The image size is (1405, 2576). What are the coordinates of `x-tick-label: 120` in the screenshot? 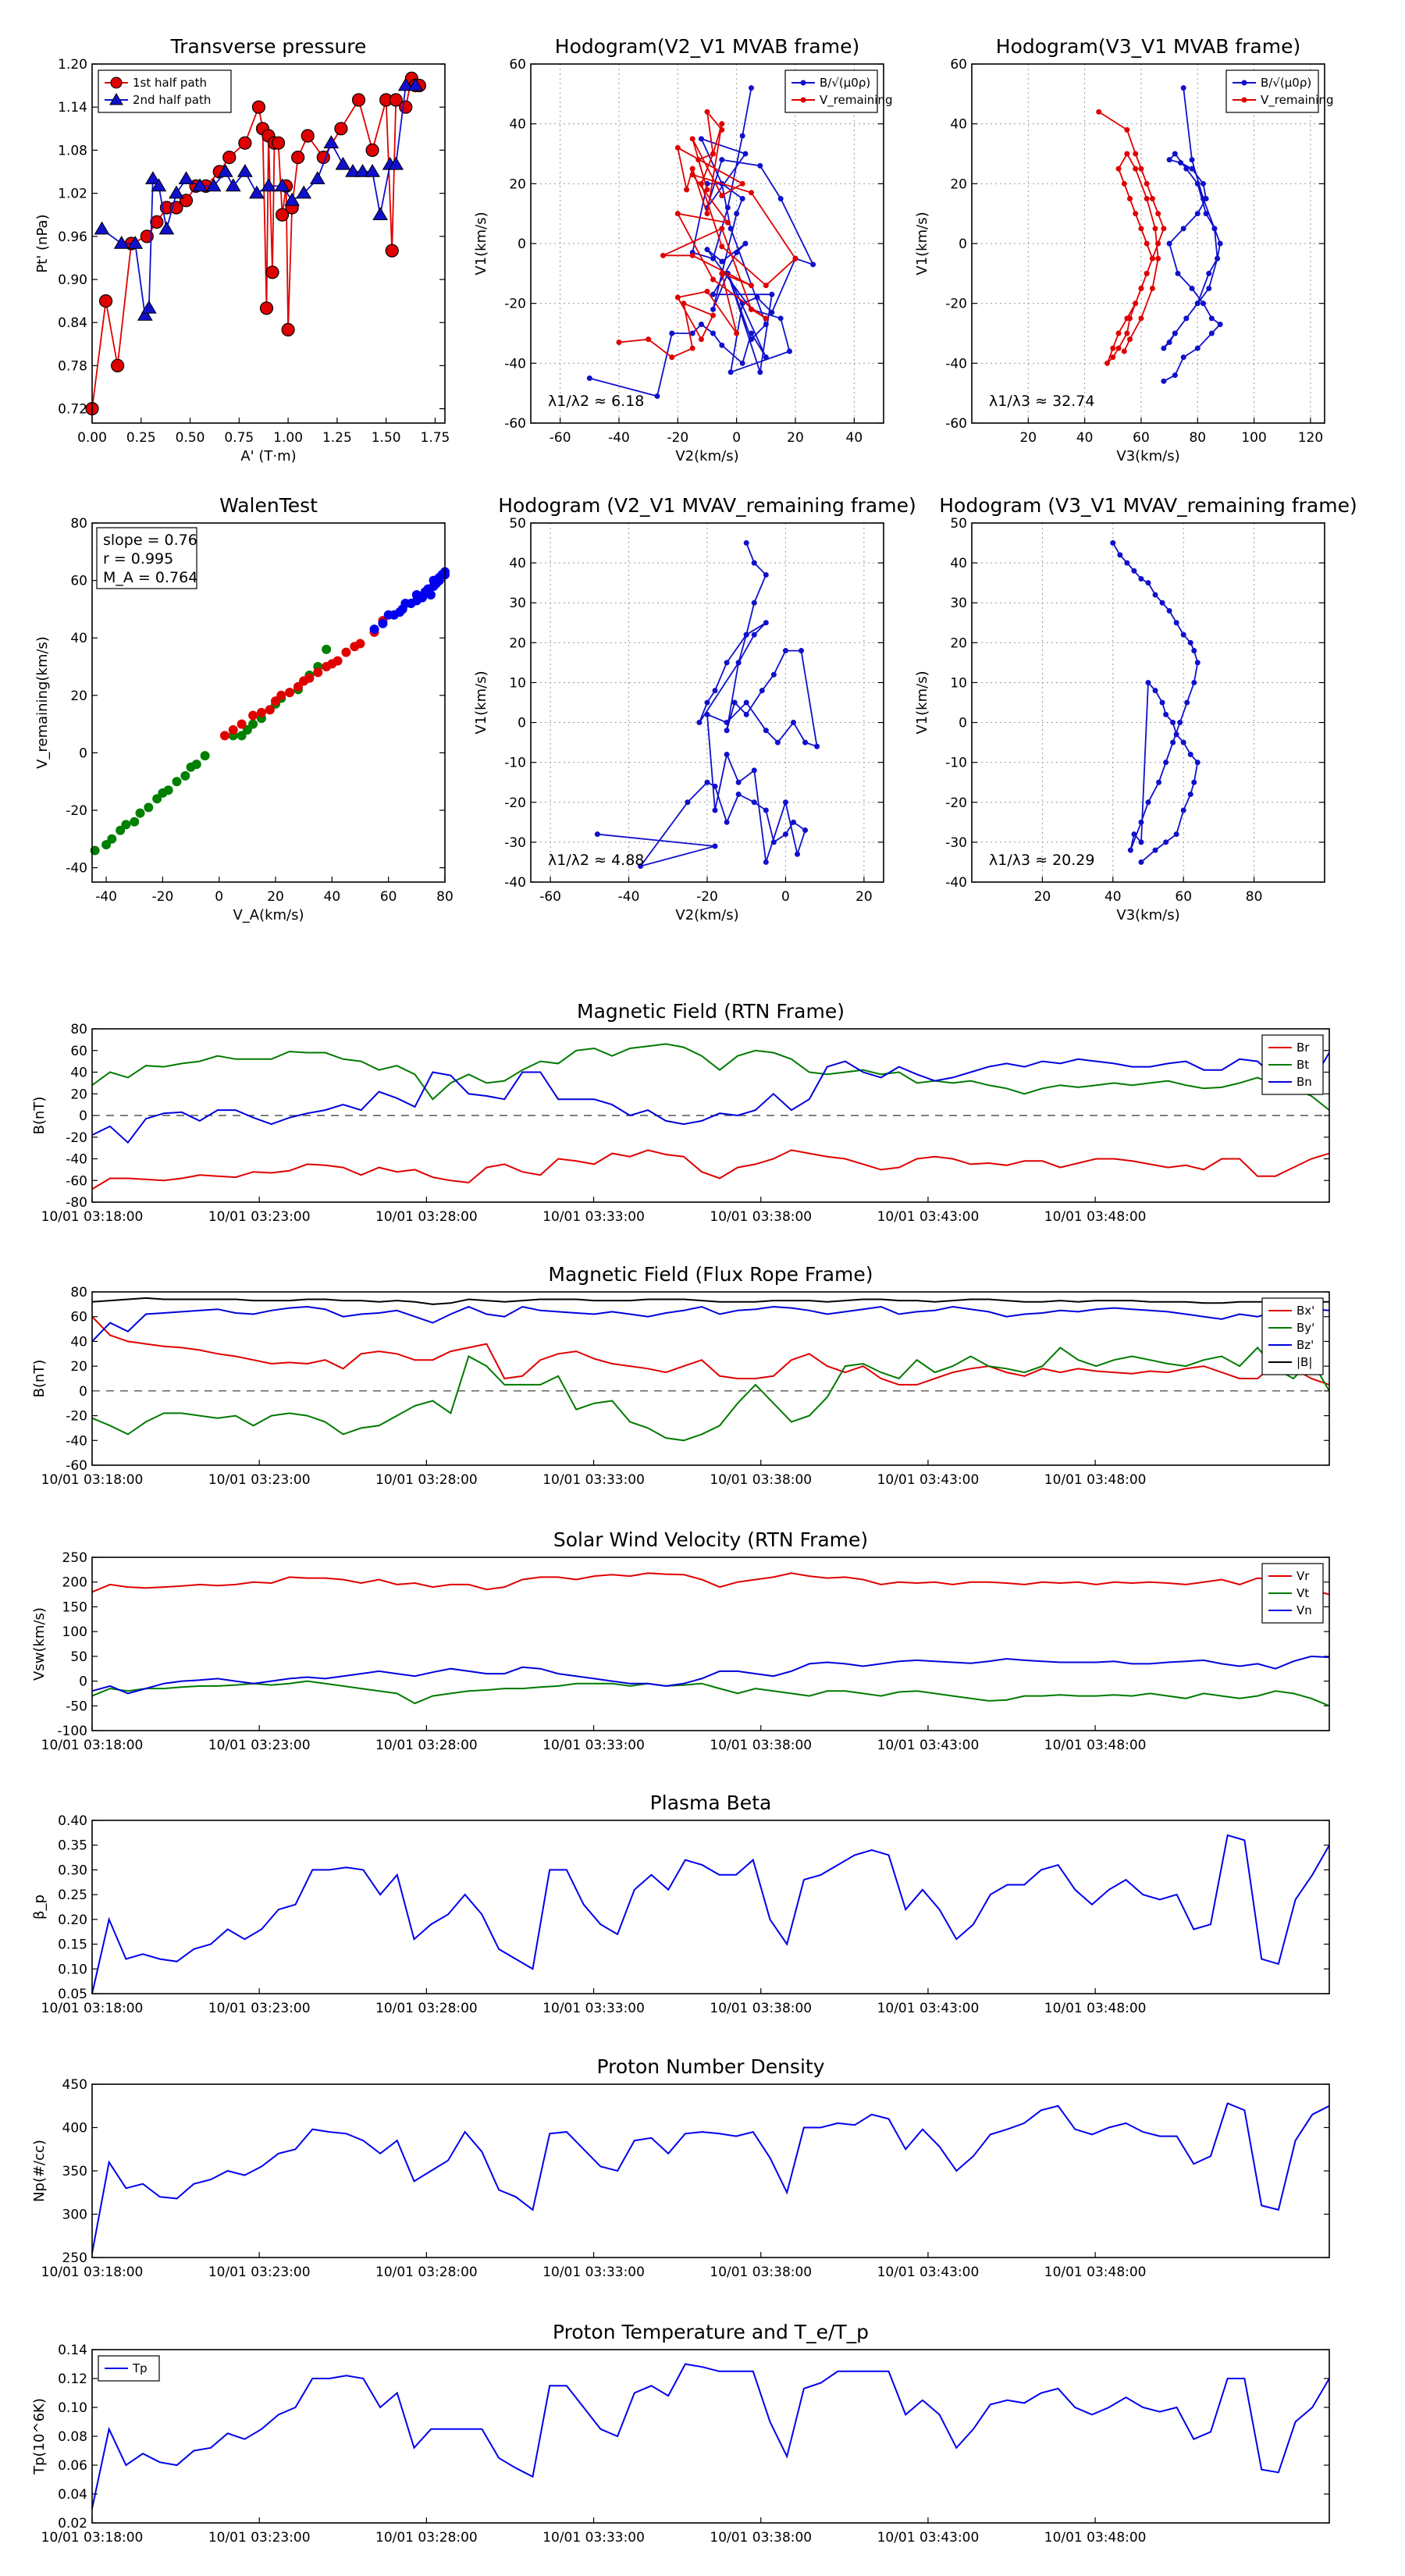 It's located at (1310, 438).